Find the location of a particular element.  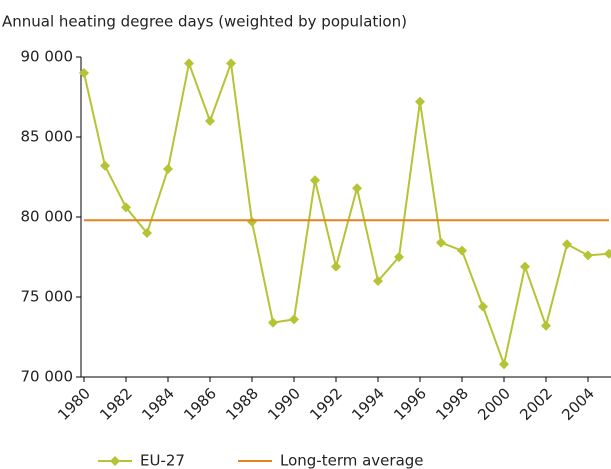

legend-label: Long-term average is located at coordinates (352, 460).